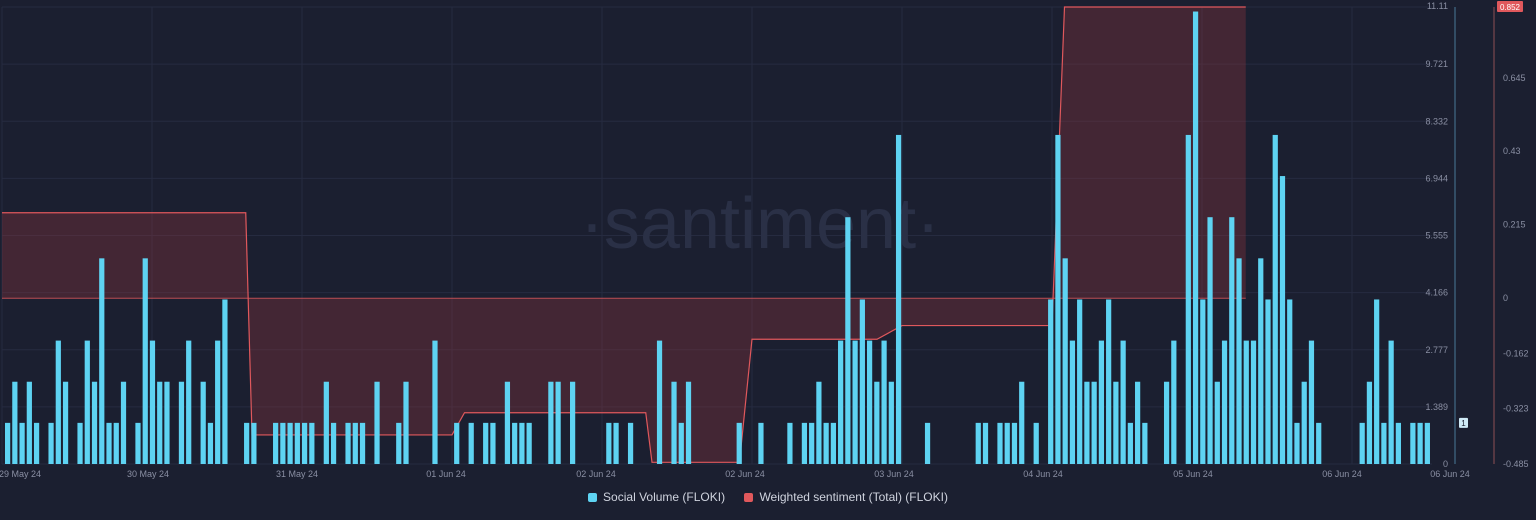 Image resolution: width=1536 pixels, height=520 pixels. Describe the element at coordinates (1436, 236) in the screenshot. I see `y-left-tick-label: 5.555` at that location.